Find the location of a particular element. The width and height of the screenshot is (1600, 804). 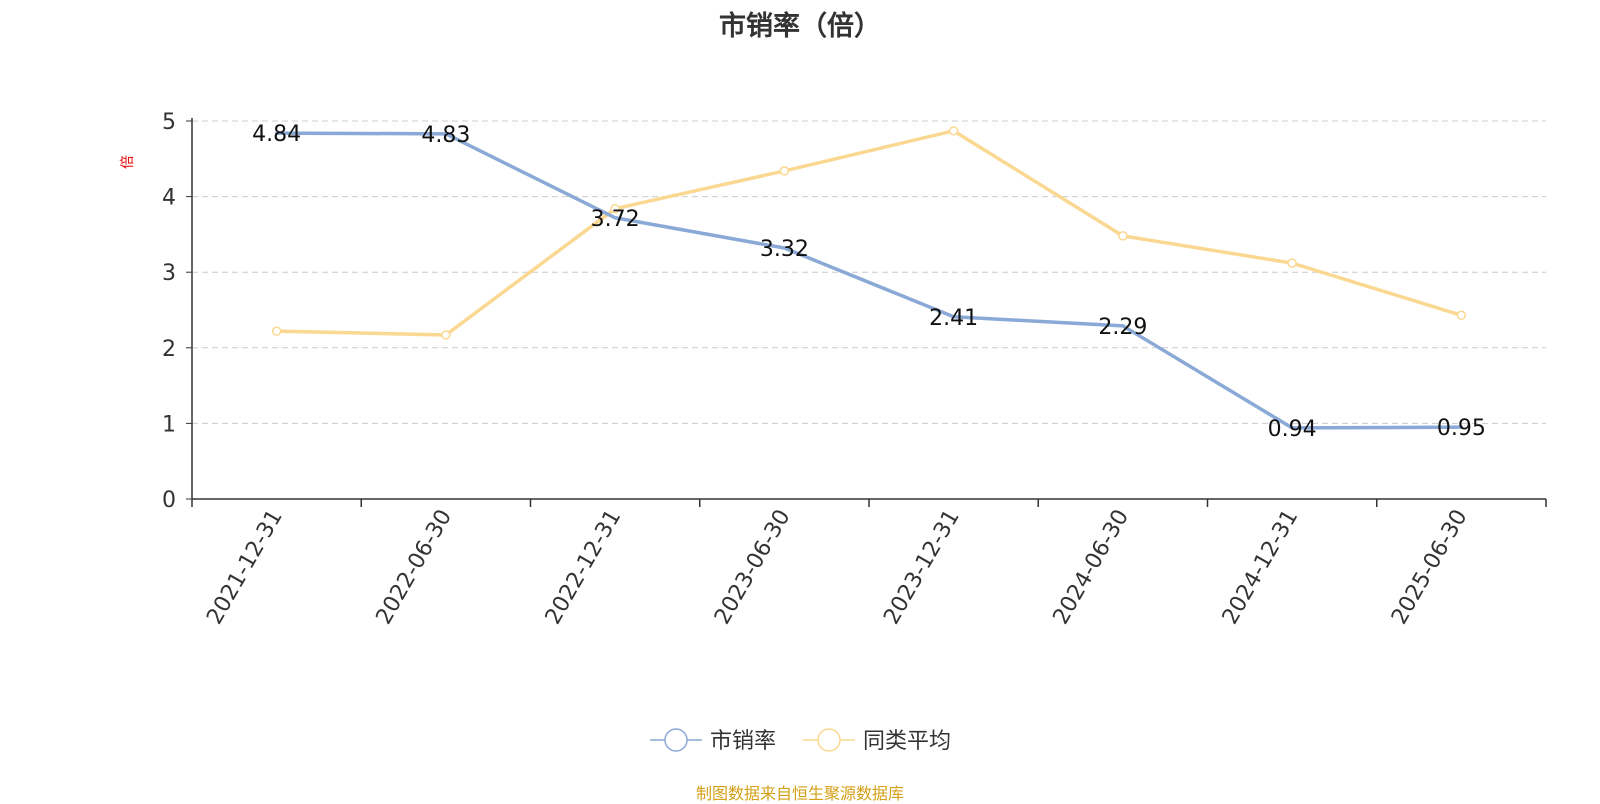

x-tick-label: 2021-12-31 is located at coordinates (245, 567).